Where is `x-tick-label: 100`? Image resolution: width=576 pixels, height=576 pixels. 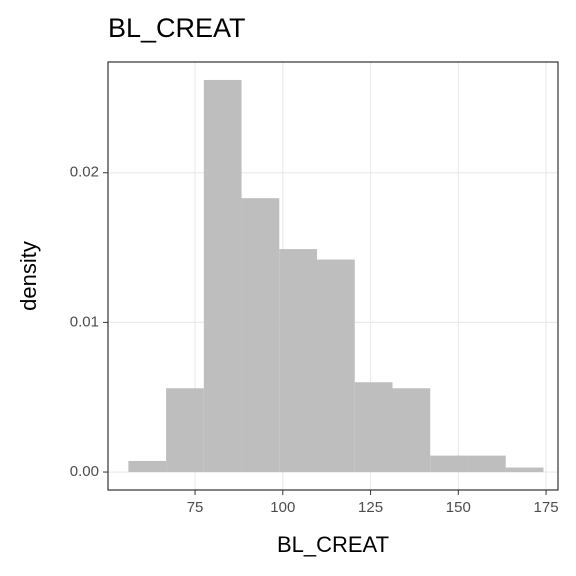
x-tick-label: 100 is located at coordinates (282, 507).